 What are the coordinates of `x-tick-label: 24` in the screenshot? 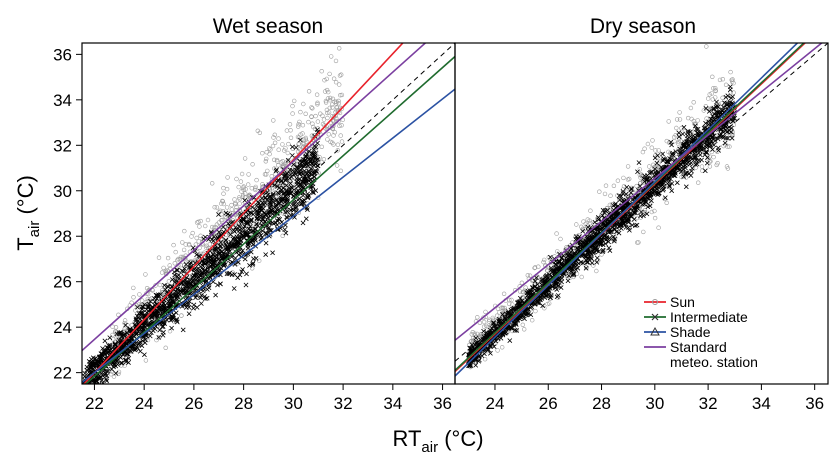 It's located at (144, 403).